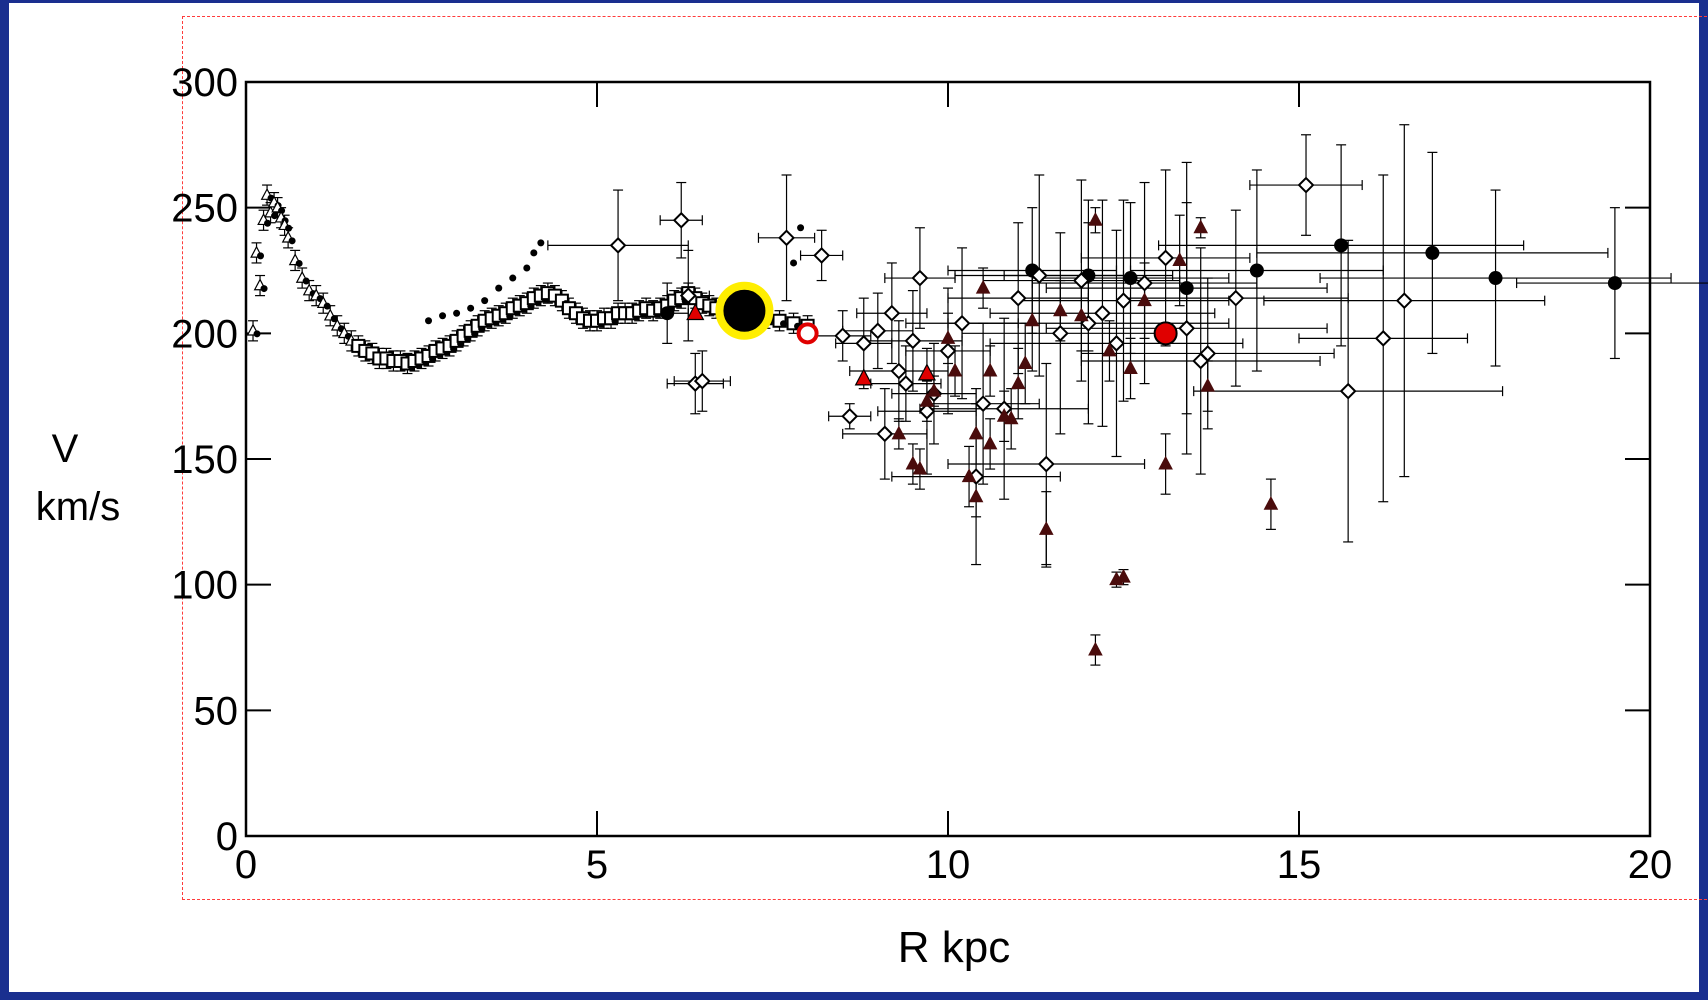  Describe the element at coordinates (1650, 865) in the screenshot. I see `x-tick-label: 20` at that location.